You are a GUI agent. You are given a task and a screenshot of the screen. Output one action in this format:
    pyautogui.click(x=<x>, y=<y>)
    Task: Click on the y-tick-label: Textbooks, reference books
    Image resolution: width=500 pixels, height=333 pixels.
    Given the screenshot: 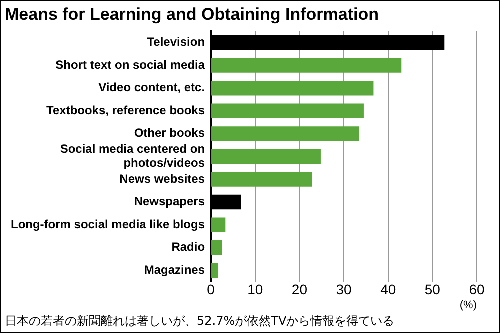 What is the action you would take?
    pyautogui.click(x=126, y=110)
    